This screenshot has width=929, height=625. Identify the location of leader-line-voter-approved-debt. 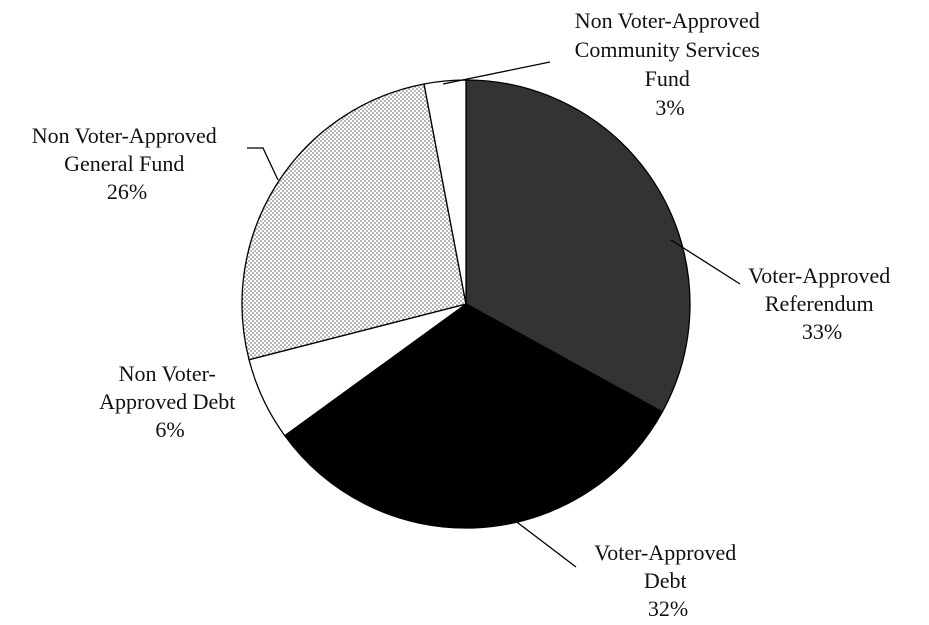
(540, 540).